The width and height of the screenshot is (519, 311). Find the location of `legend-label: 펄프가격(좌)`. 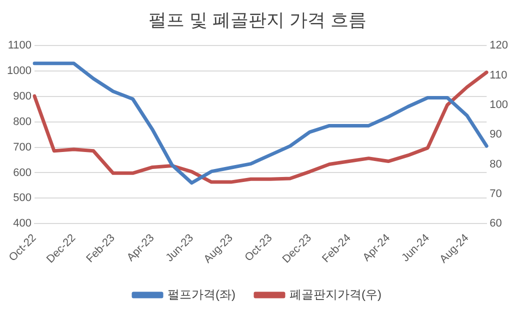

legend-label: 펄프가격(좌) is located at coordinates (202, 294).